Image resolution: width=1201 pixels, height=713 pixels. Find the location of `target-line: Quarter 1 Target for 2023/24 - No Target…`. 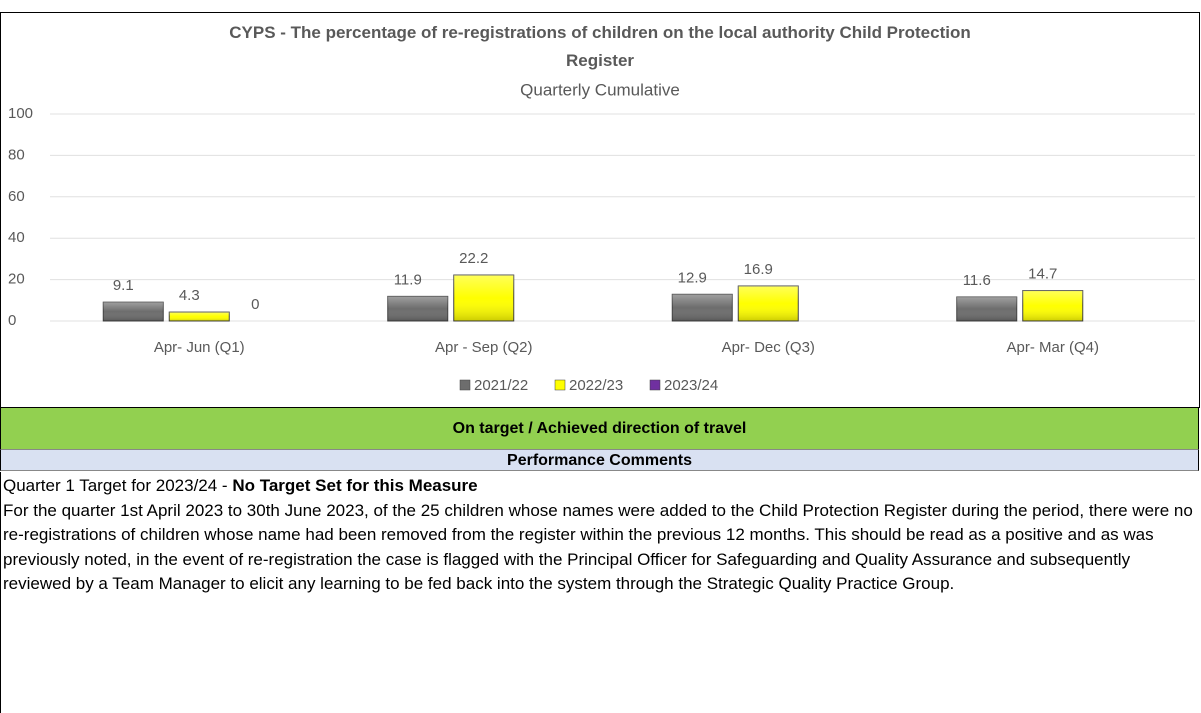

target-line: Quarter 1 Target for 2023/24 - No Target… is located at coordinates (601, 486).